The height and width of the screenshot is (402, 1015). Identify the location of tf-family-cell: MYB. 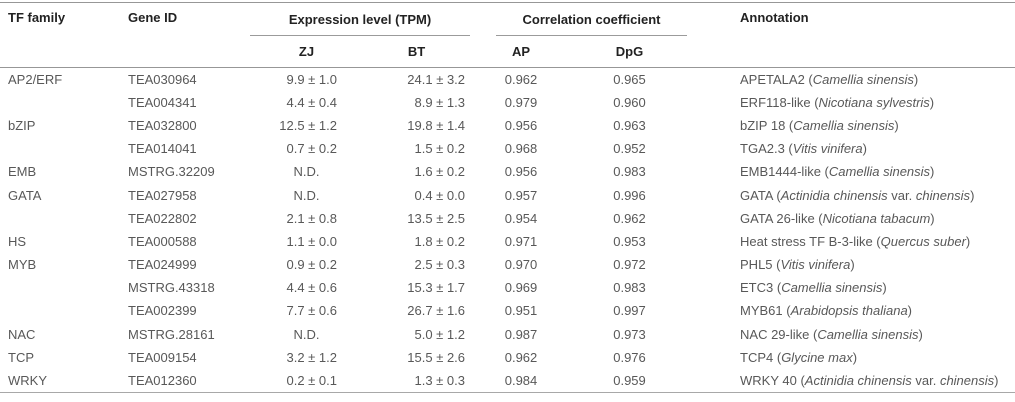
(22, 265).